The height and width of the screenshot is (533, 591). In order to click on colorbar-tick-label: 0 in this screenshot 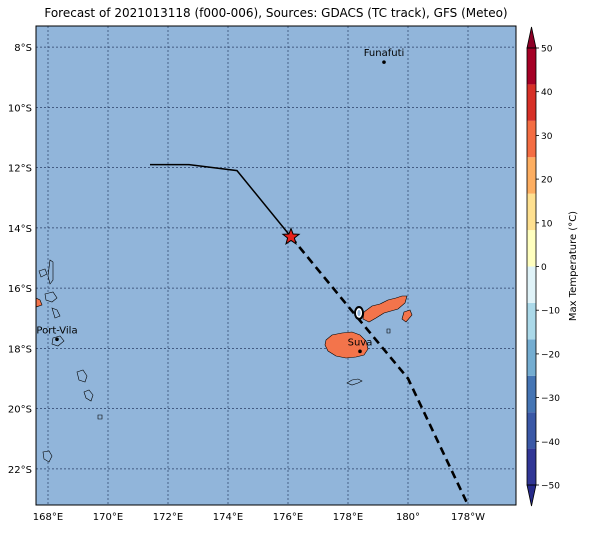, I will do `click(544, 268)`.